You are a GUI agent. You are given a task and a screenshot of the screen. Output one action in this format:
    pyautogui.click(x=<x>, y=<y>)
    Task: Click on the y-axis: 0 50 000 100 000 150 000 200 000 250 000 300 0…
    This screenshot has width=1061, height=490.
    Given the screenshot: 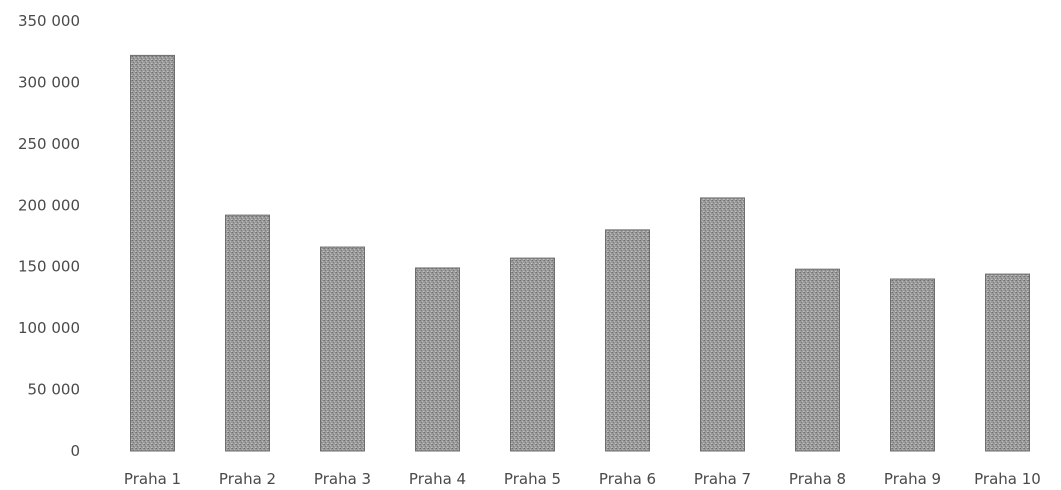 What is the action you would take?
    pyautogui.click(x=49, y=236)
    